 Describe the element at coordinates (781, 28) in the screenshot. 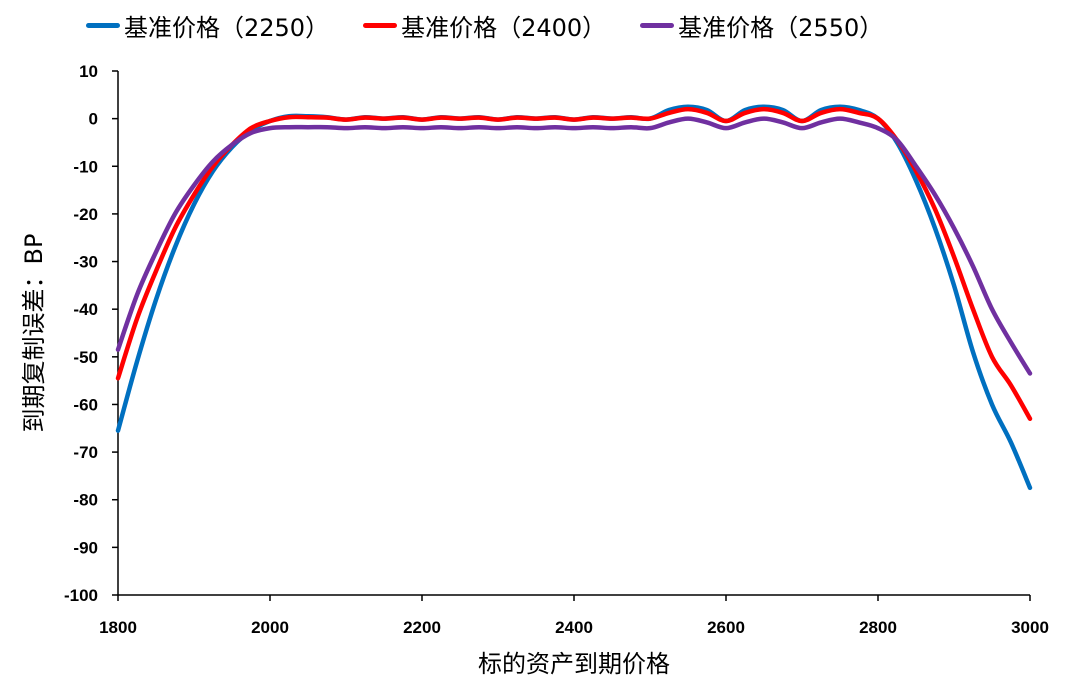

I see `legend-label-2550: 基准价格（2550）` at that location.